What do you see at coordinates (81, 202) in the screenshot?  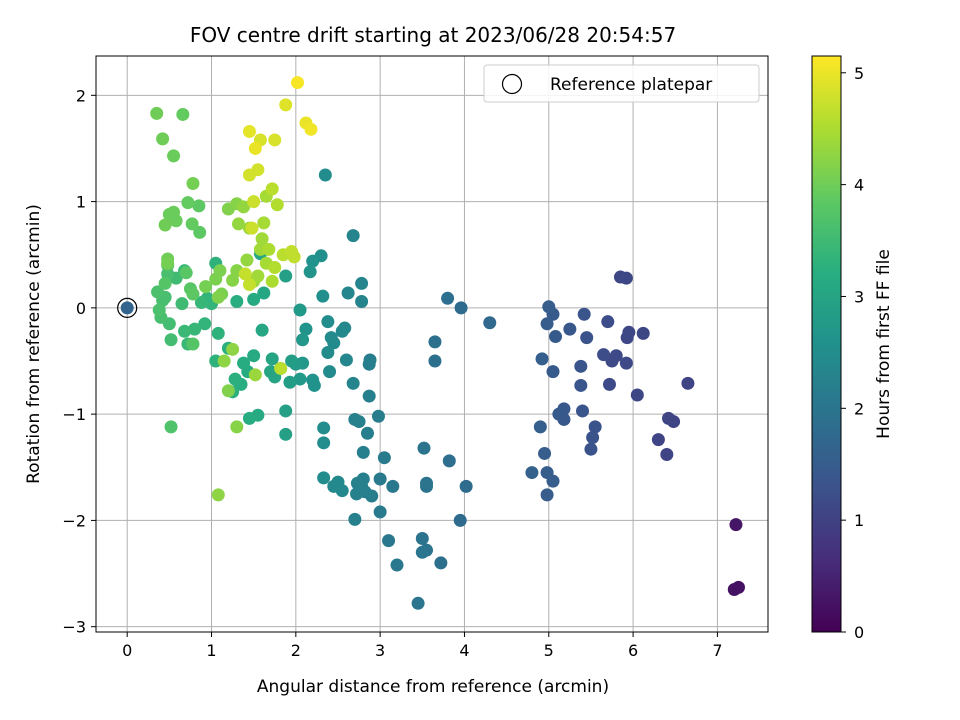 I see `y-tick-label: 1` at bounding box center [81, 202].